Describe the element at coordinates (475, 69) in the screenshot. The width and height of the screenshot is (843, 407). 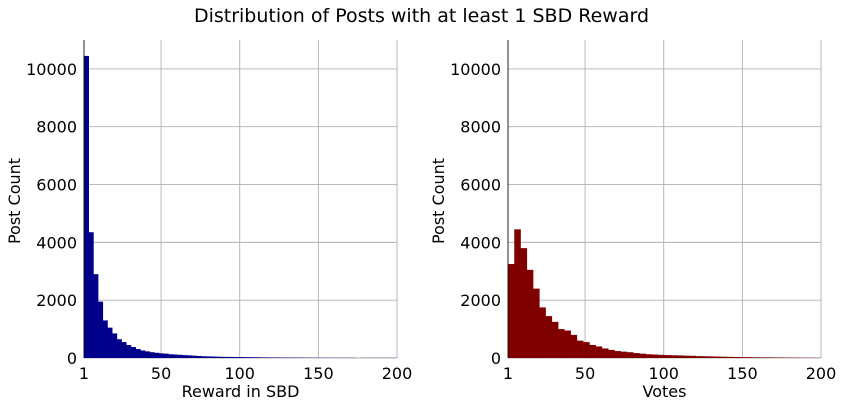
I see `y-tick-label: 10000` at that location.